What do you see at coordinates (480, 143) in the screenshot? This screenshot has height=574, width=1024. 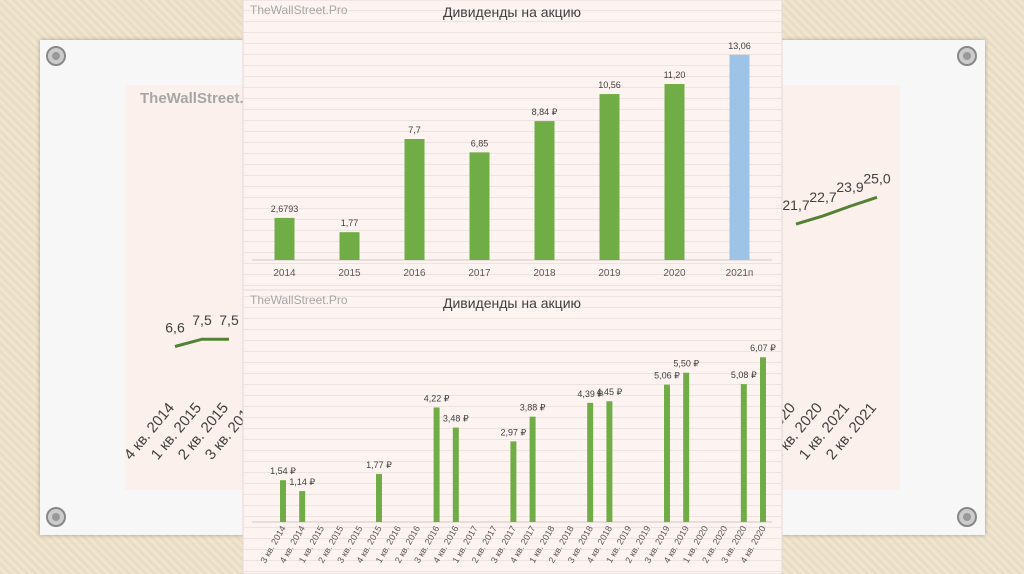 I see `value-label: 6,85` at bounding box center [480, 143].